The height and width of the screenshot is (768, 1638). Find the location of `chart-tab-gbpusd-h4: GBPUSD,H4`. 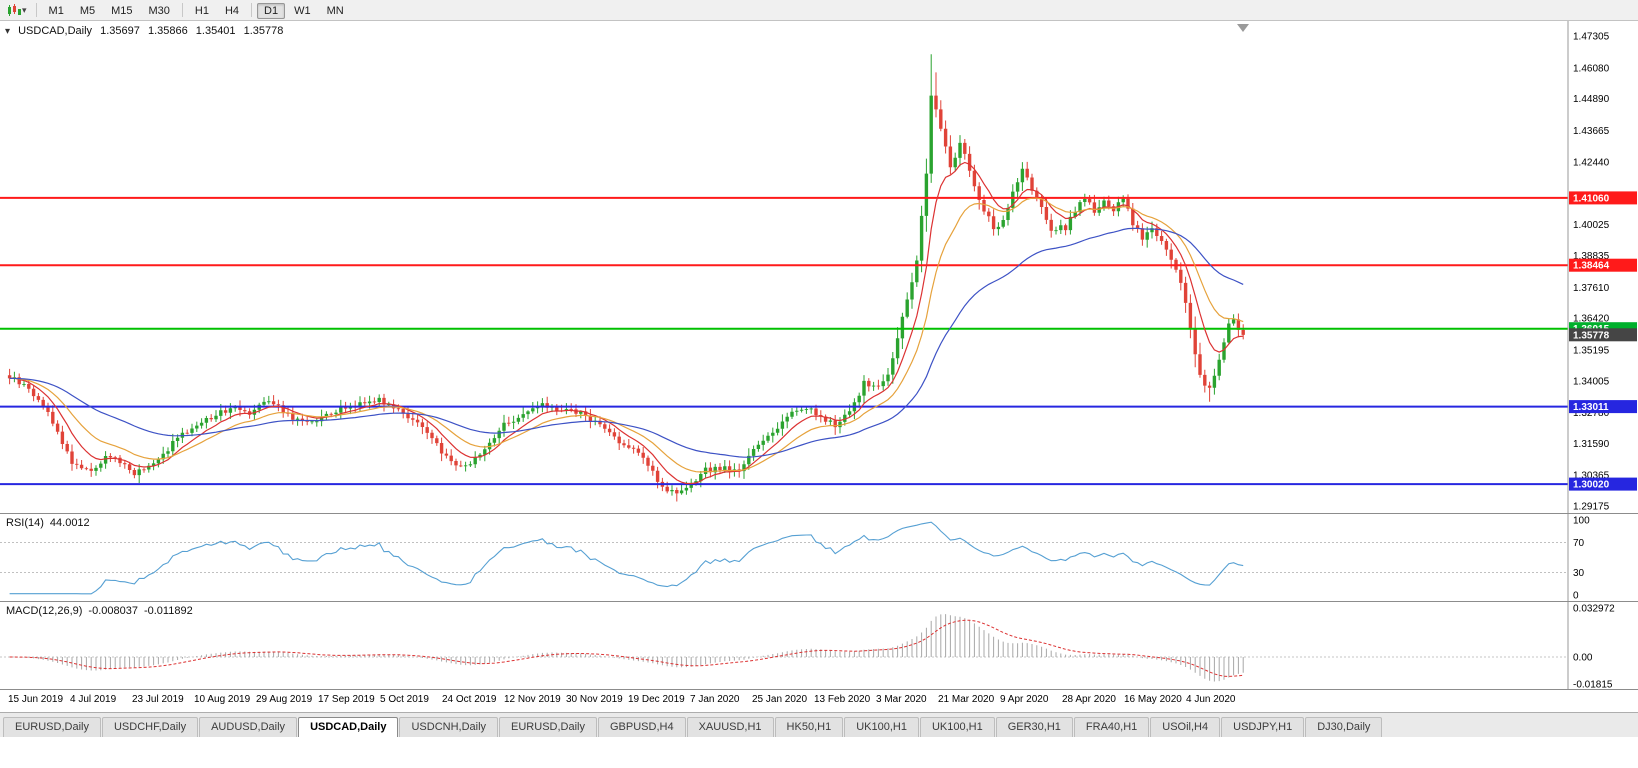

chart-tab-gbpusd-h4: GBPUSD,H4 is located at coordinates (642, 727).